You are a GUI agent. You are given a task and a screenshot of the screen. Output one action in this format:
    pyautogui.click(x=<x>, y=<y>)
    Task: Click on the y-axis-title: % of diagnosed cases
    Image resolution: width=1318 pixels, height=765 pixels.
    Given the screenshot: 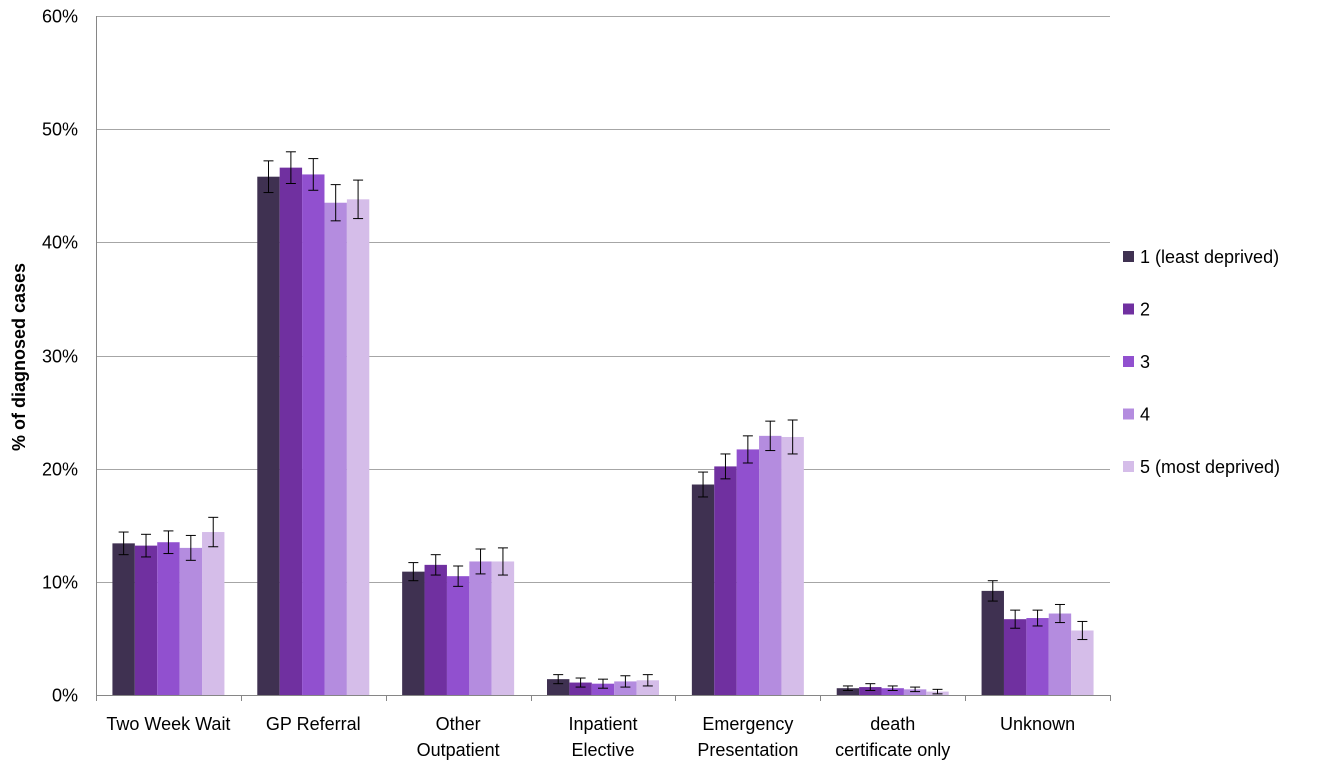 What is the action you would take?
    pyautogui.click(x=19, y=357)
    